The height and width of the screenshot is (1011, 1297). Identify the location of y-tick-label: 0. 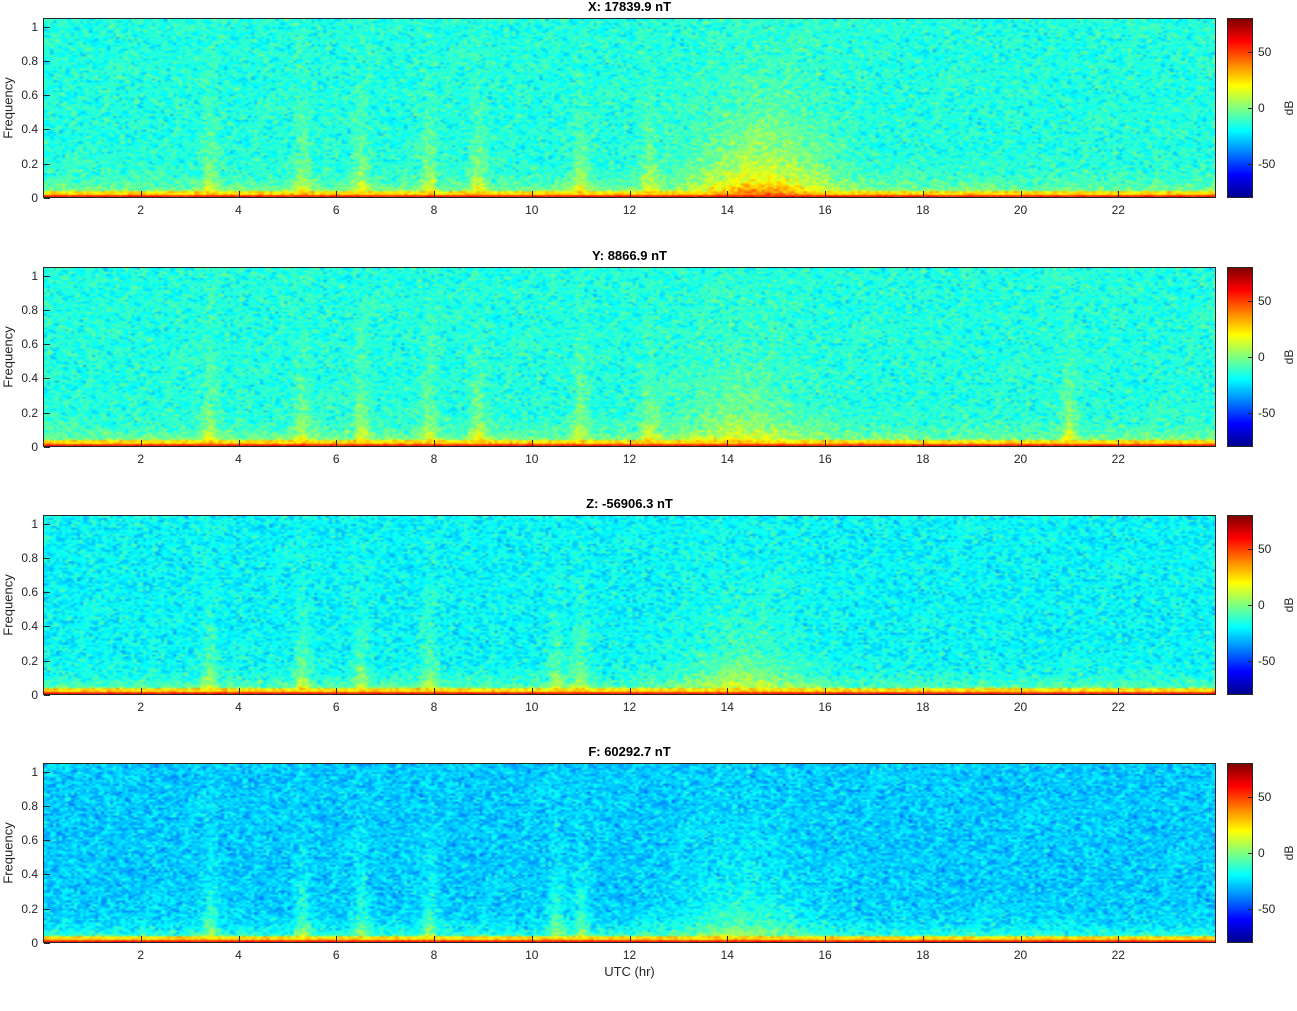
(34, 695).